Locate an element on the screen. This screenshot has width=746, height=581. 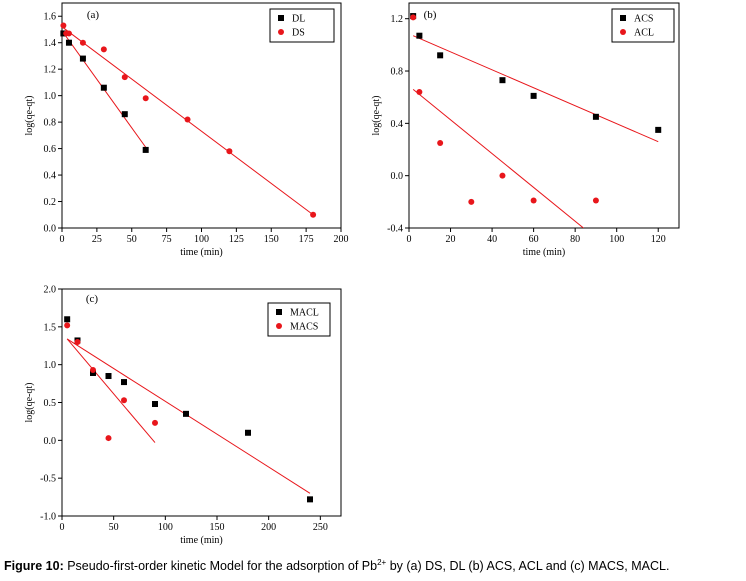
x-tick-label: 175 is located at coordinates (306, 239).